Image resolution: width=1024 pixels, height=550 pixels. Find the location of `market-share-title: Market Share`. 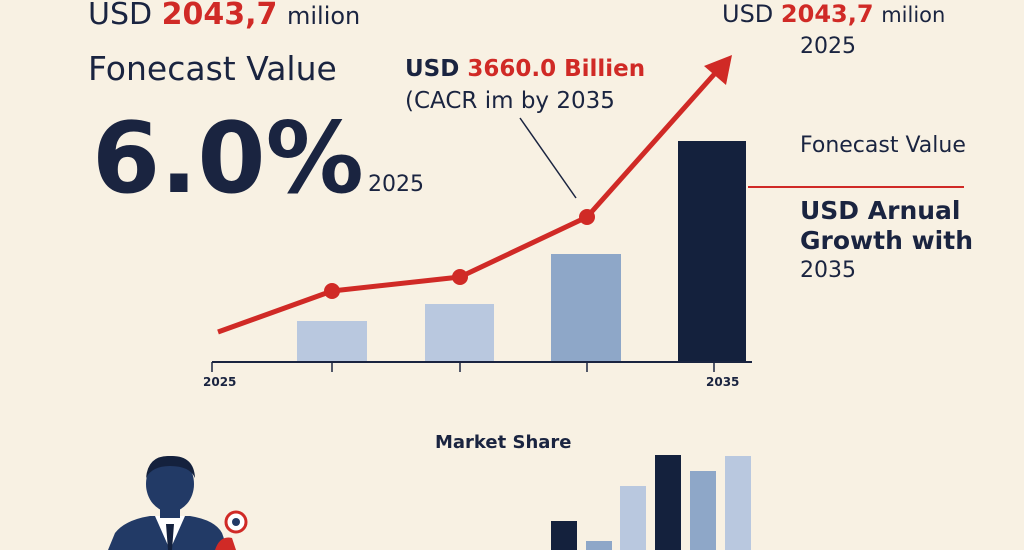

market-share-title: Market Share is located at coordinates (503, 442).